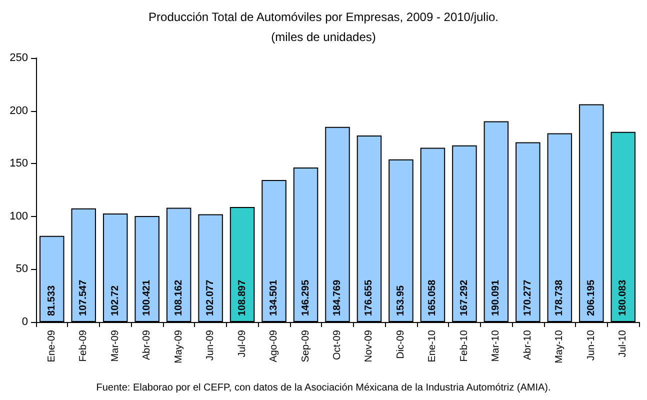 This screenshot has height=400, width=647. What do you see at coordinates (464, 346) in the screenshot?
I see `x-tick-label: Feb-10` at bounding box center [464, 346].